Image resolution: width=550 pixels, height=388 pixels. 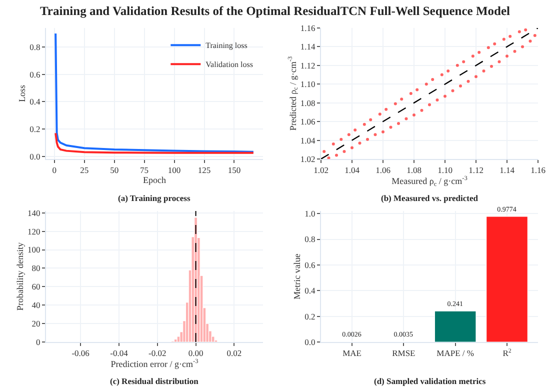 I want to click on legend-label: Validation loss, so click(x=230, y=65).